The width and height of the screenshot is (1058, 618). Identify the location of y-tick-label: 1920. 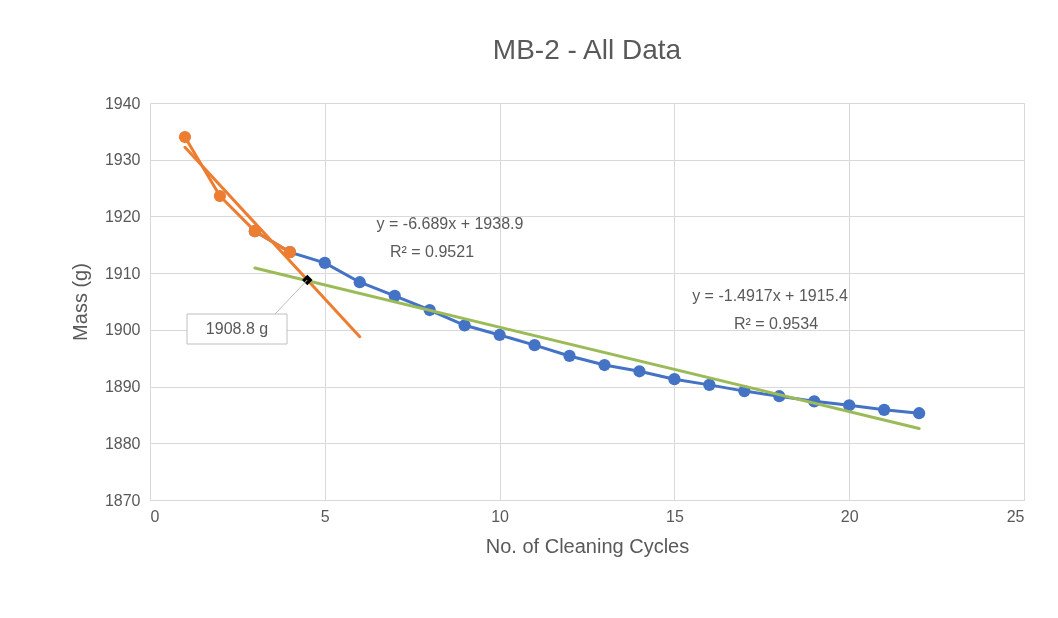
(122, 216).